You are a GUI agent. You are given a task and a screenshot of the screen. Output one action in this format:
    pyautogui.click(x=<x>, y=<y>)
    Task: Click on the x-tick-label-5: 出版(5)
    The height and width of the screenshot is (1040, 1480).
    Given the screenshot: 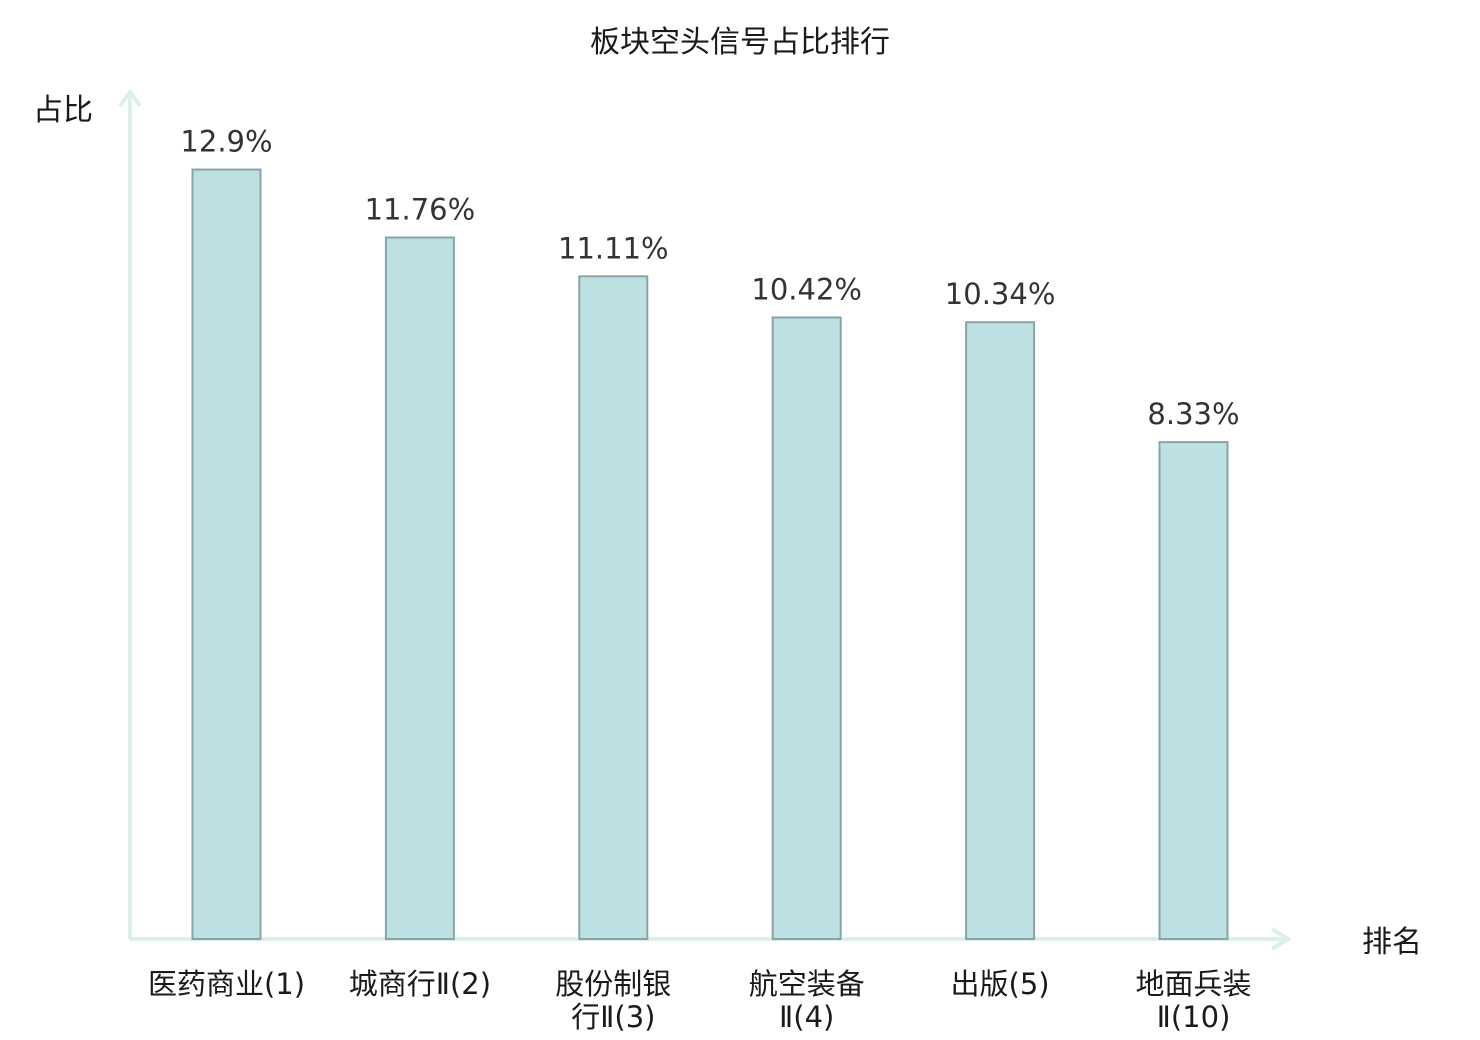 What is the action you would take?
    pyautogui.click(x=1000, y=984)
    